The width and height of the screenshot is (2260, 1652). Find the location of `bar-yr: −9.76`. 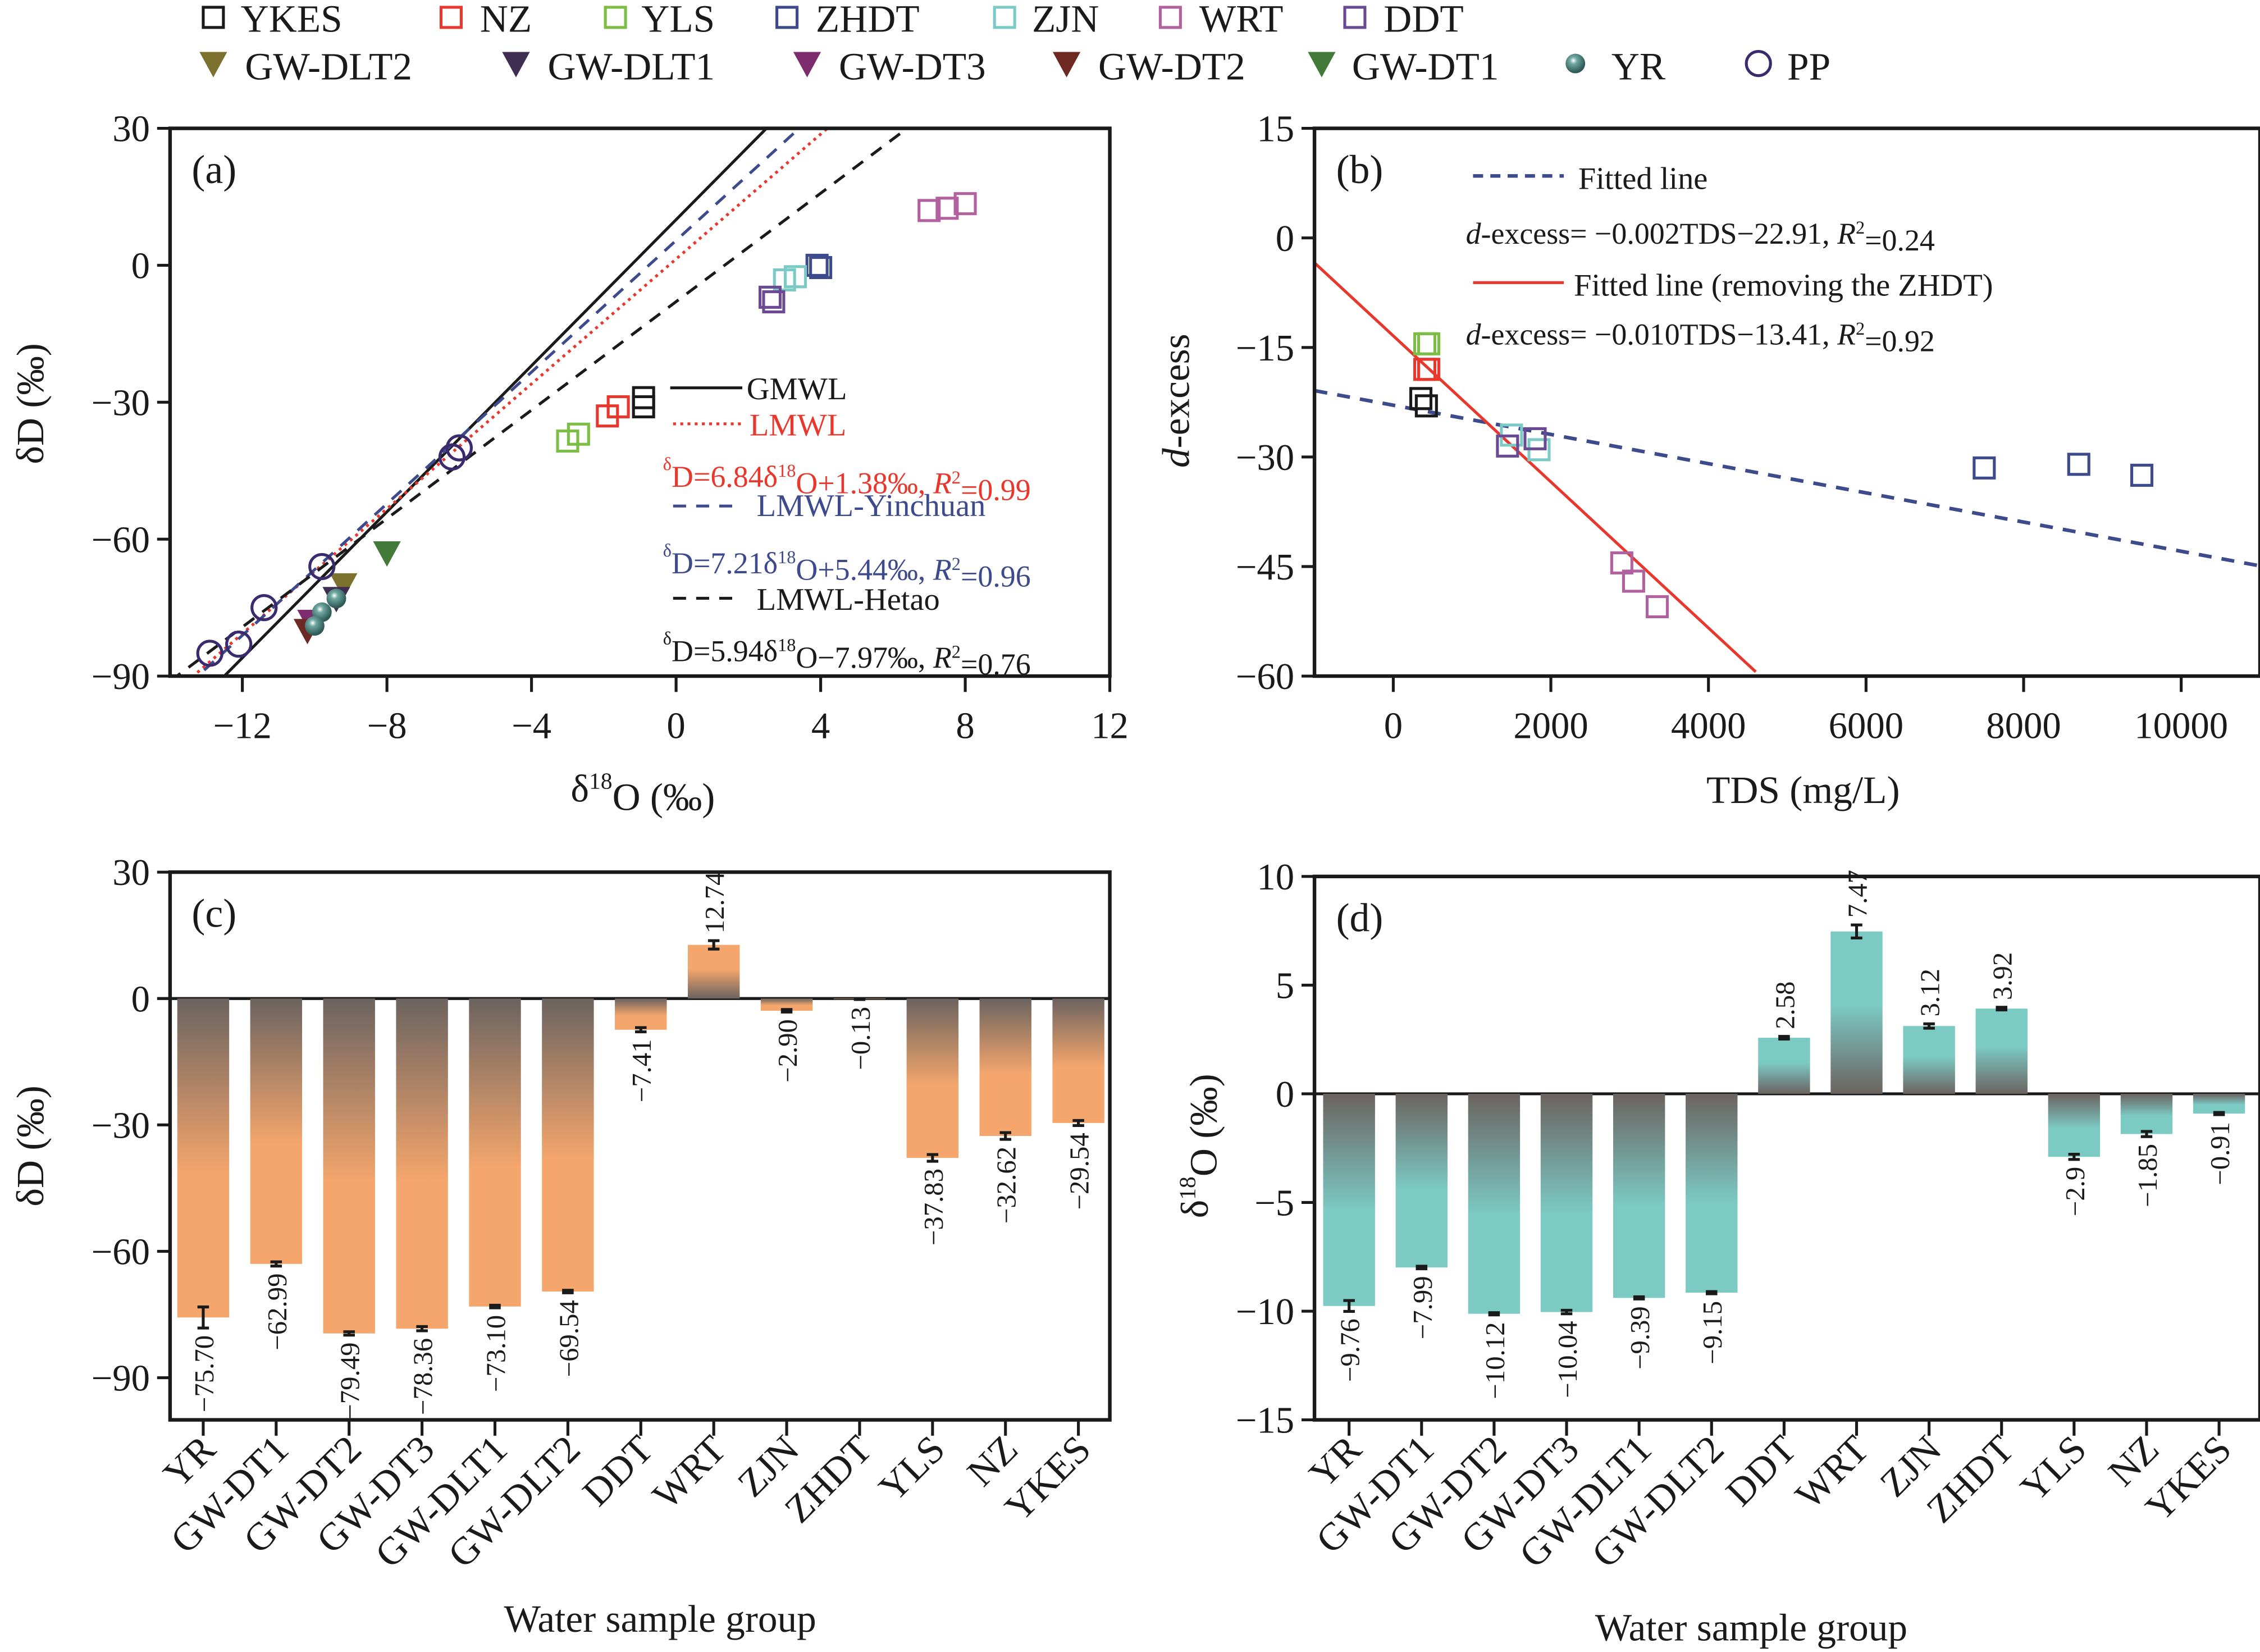

bar-yr: −9.76 is located at coordinates (1349, 1237).